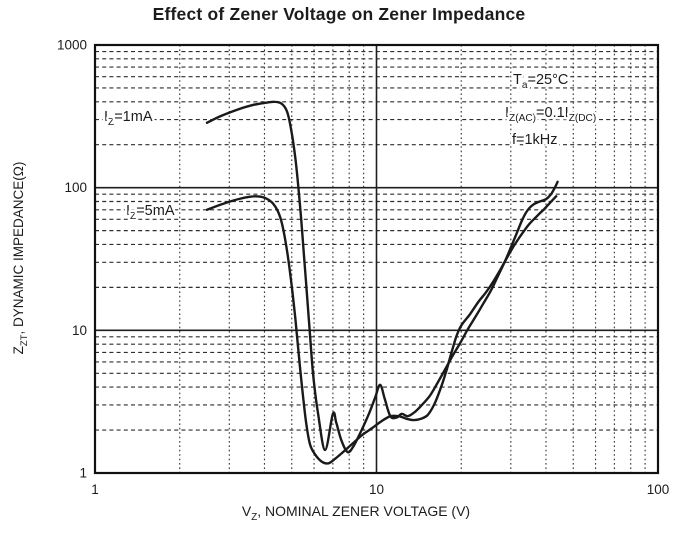  I want to click on curve-label-5ma: IZ=5mA, so click(150, 212).